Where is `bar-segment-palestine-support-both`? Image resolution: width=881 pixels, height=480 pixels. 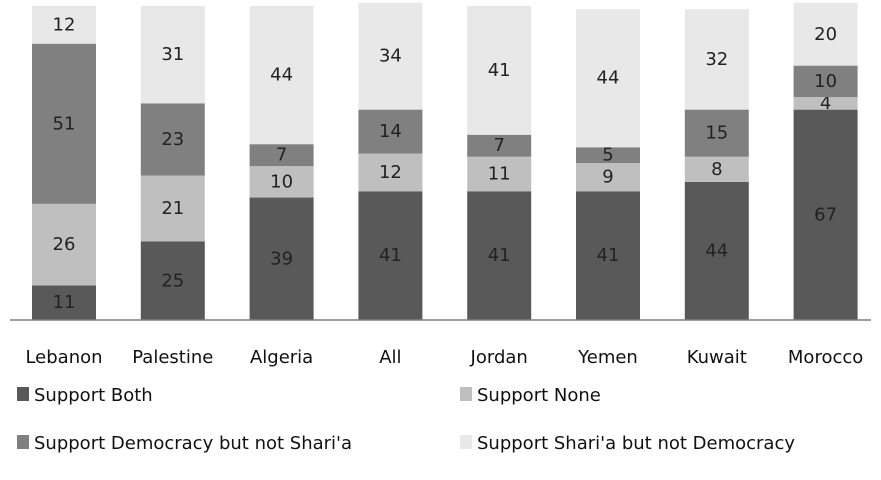
bar-segment-palestine-support-both is located at coordinates (172, 280).